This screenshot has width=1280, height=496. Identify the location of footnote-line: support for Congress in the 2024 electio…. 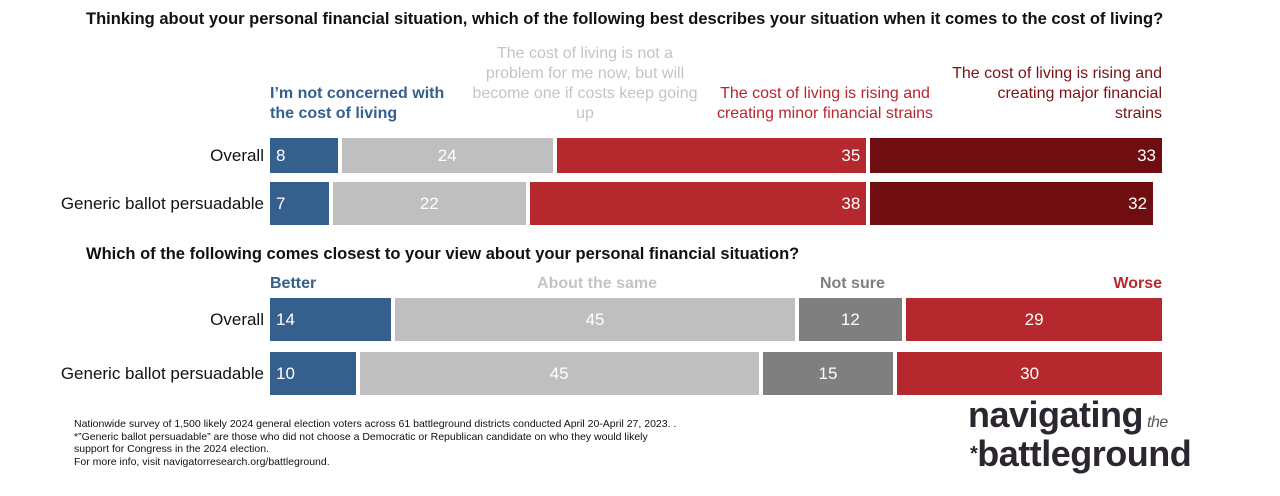
(171, 449).